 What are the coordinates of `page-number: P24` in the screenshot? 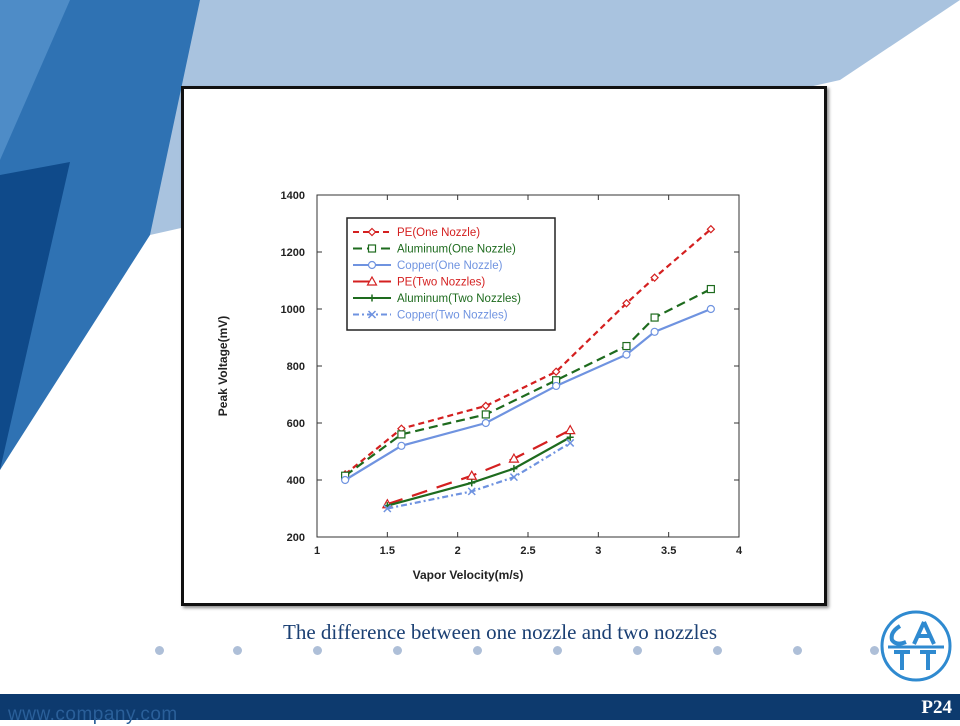 It's located at (936, 707).